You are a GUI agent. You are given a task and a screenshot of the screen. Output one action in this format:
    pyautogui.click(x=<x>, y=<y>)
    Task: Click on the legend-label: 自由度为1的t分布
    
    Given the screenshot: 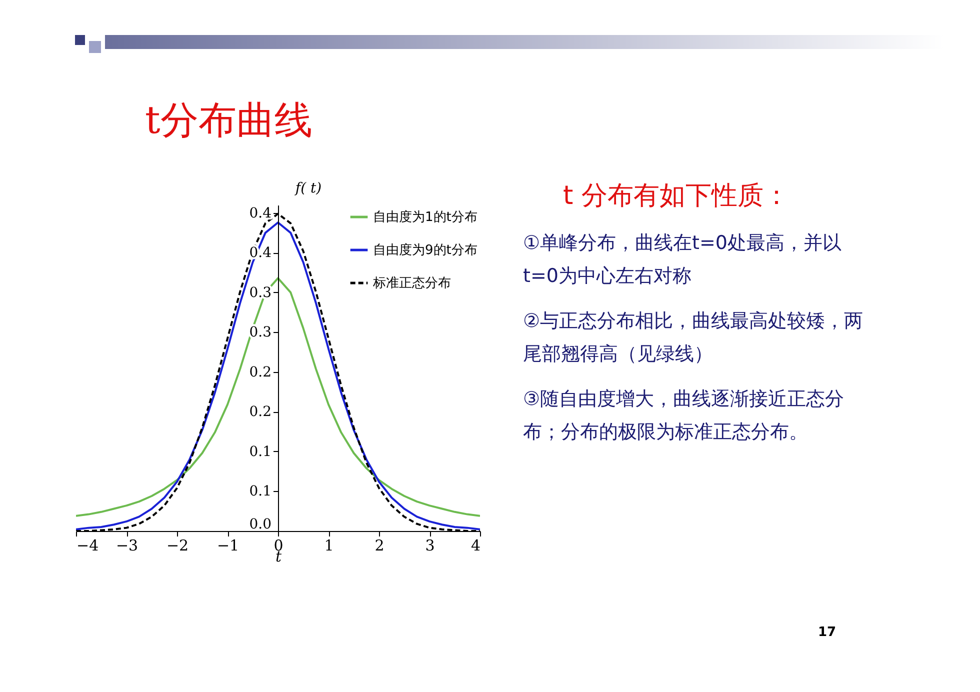 What is the action you would take?
    pyautogui.click(x=425, y=217)
    